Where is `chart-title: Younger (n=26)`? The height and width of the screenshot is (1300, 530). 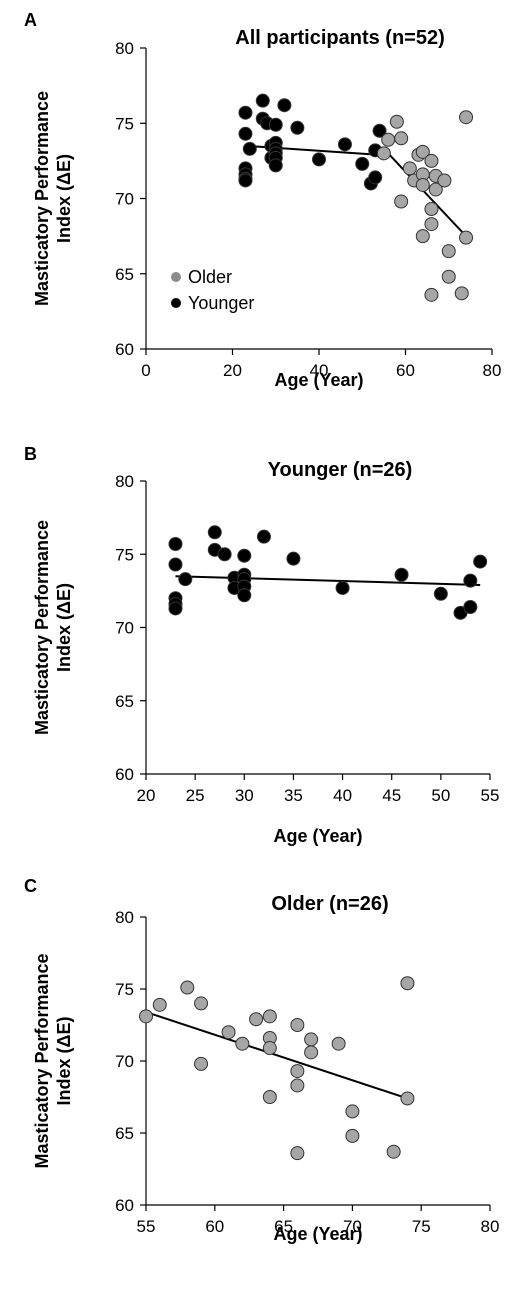
chart-title: Younger (n=26) is located at coordinates (340, 470).